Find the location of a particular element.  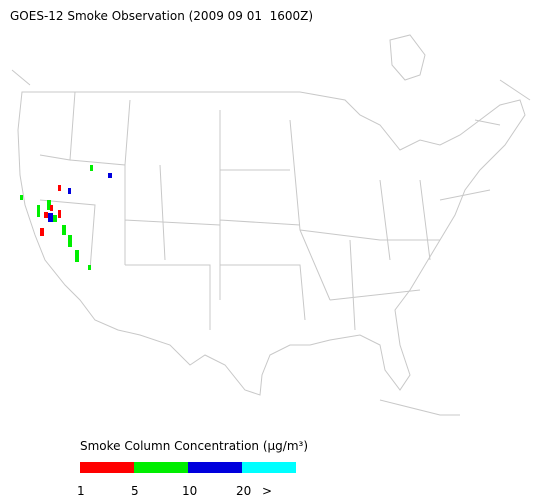

legend-title: Smoke Column Concentration (μg/m³) is located at coordinates (194, 446).